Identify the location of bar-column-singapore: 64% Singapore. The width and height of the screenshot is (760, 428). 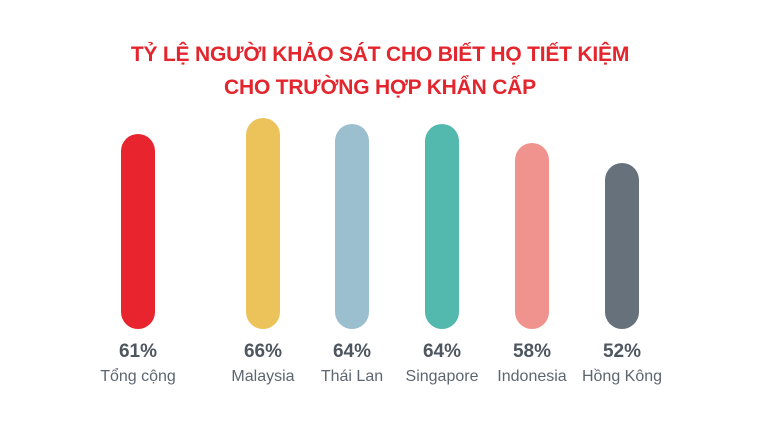
(442, 248).